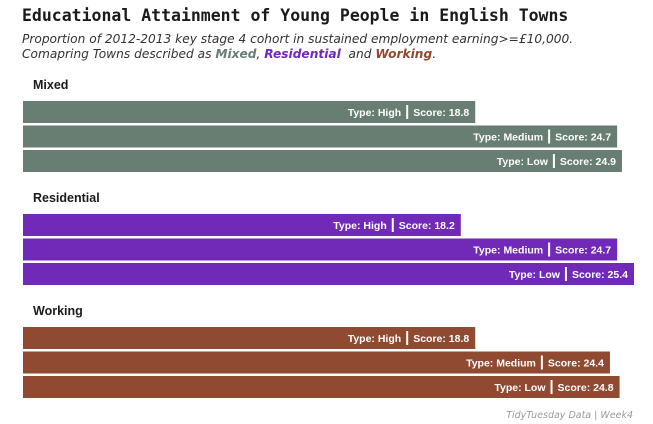 The height and width of the screenshot is (424, 653). I want to click on bar-working-high, so click(249, 338).